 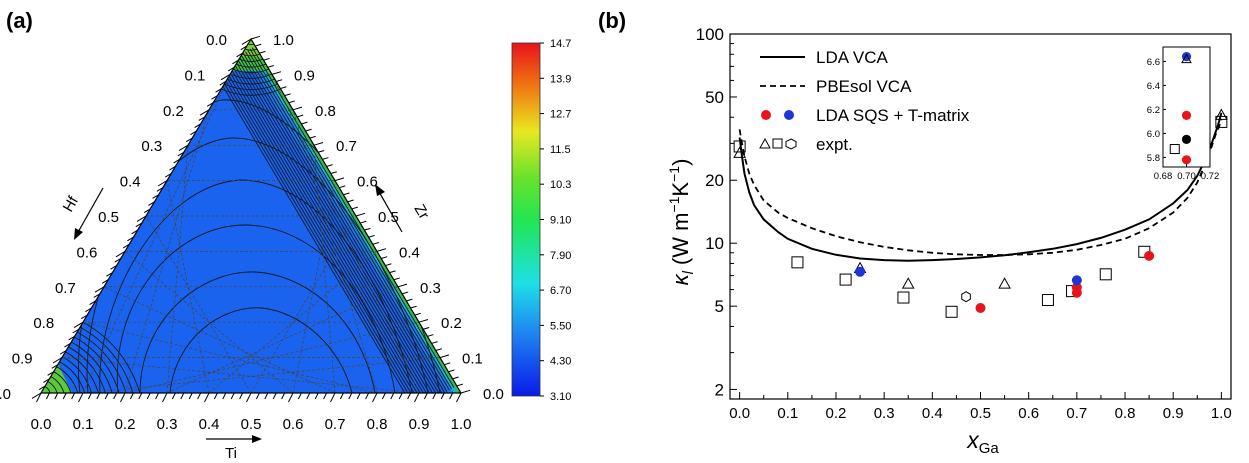 What do you see at coordinates (283, 40) in the screenshot?
I see `zr-tick-label: 1.0` at bounding box center [283, 40].